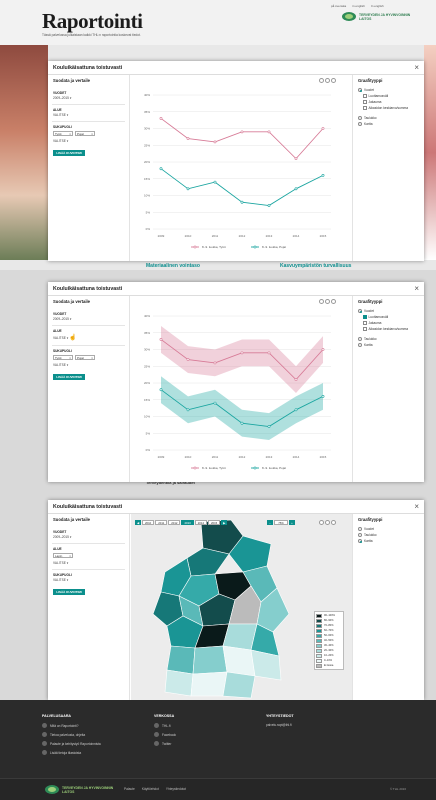 The width and height of the screenshot is (436, 800). I want to click on contact-link: Yhteystiedotot, so click(176, 789).